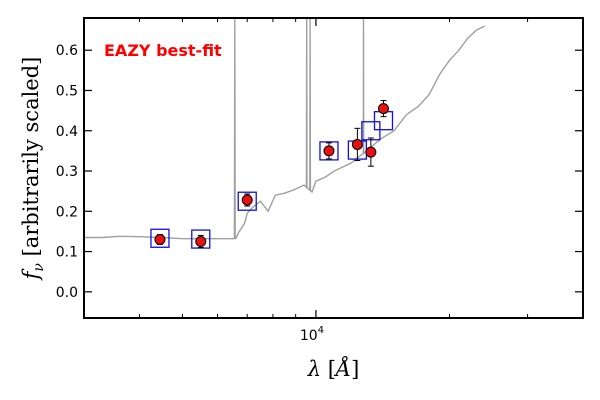 The height and width of the screenshot is (400, 600). I want to click on y-tick-label-0: 0.0, so click(67, 293).